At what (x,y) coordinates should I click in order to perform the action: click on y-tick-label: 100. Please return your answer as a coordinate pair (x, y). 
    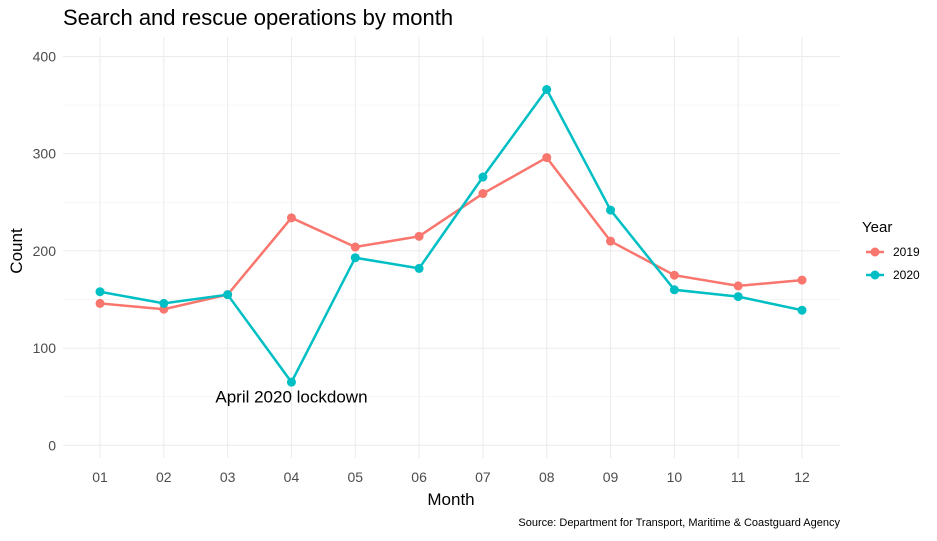
    Looking at the image, I should click on (45, 348).